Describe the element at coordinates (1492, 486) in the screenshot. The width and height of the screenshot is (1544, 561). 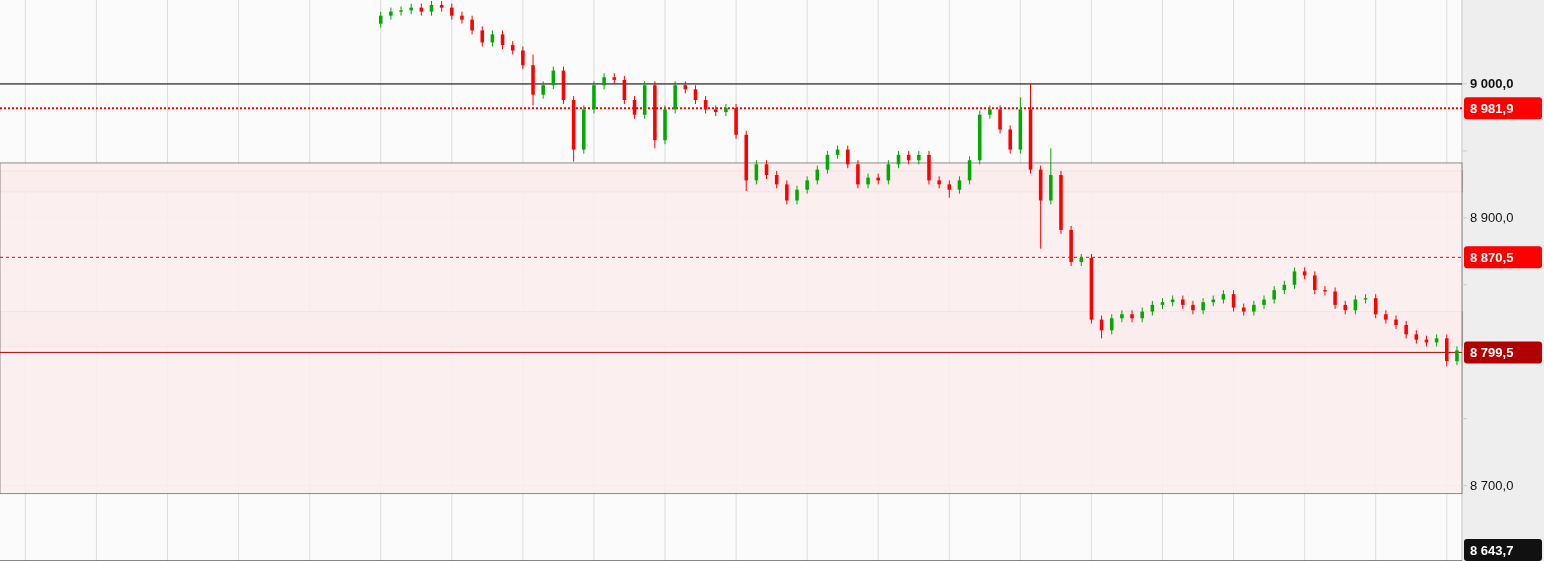
I see `y-tick-label: 8 700,0` at that location.